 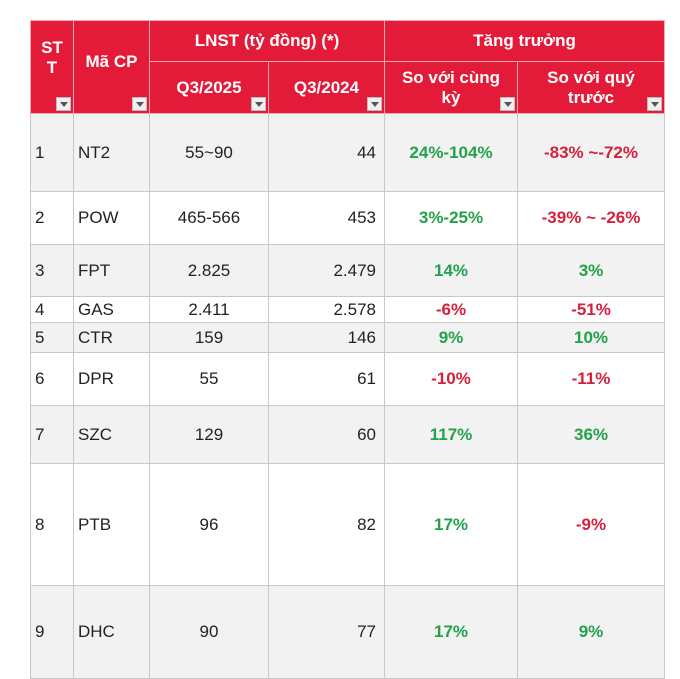 What do you see at coordinates (209, 434) in the screenshot?
I see `q3-2025-cell: 129` at bounding box center [209, 434].